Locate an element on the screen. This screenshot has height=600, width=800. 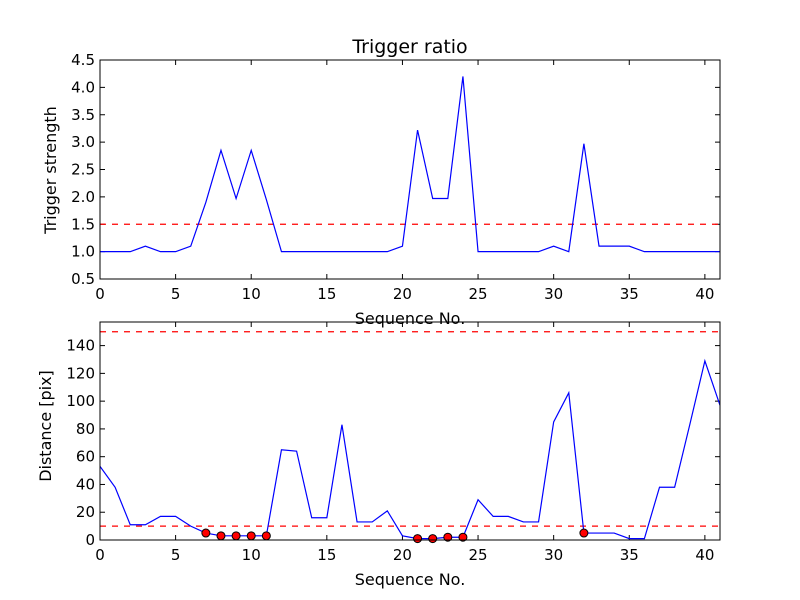
bottom-x-tick-label: 10 is located at coordinates (251, 555).